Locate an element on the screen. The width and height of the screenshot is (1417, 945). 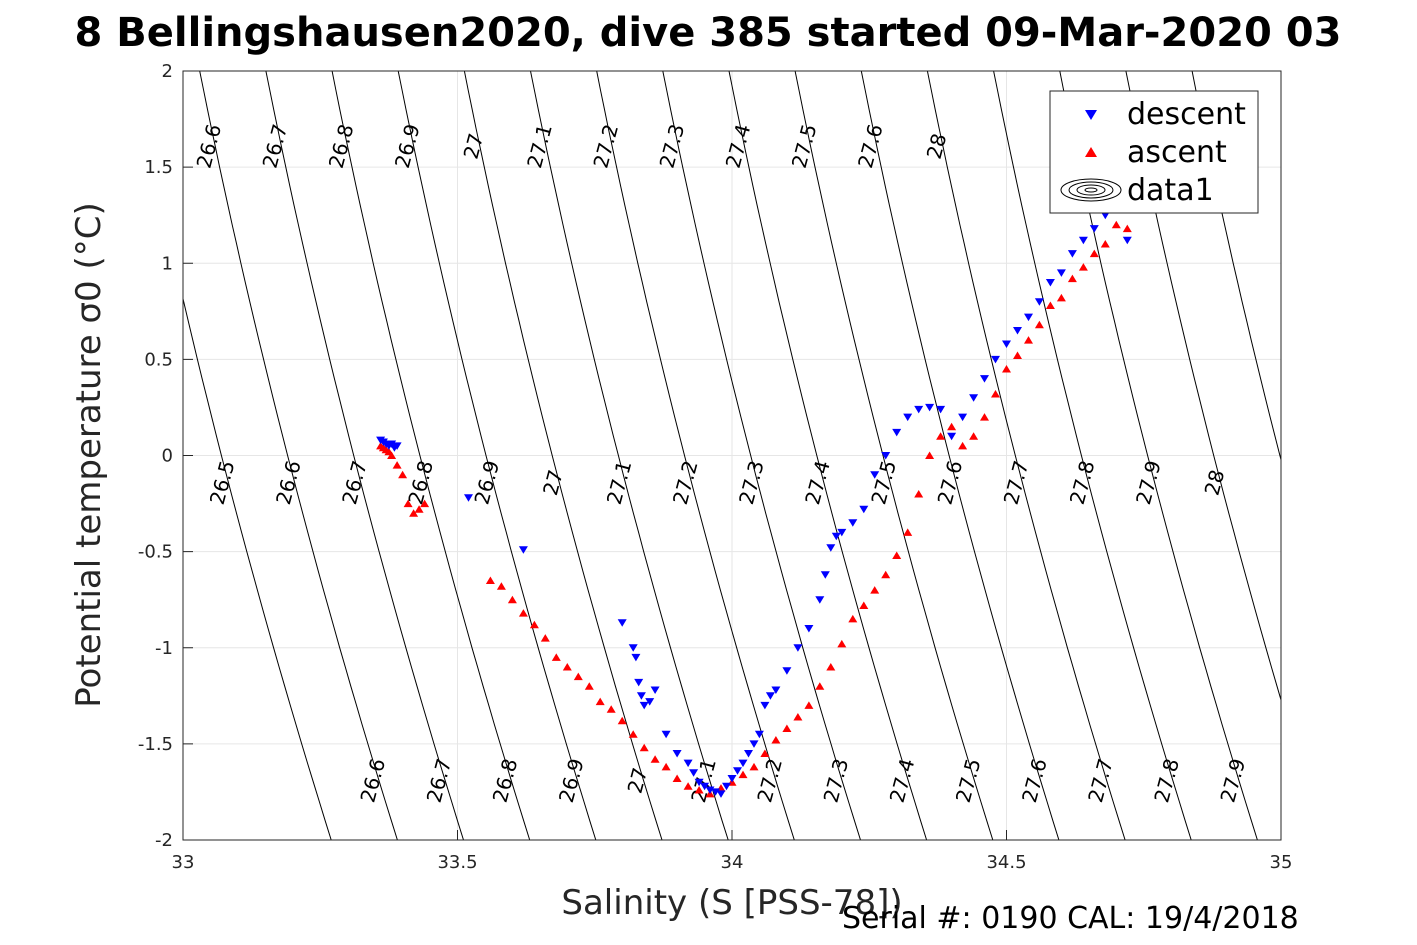
isopycnal-27.5 is located at coordinates (894, 455).